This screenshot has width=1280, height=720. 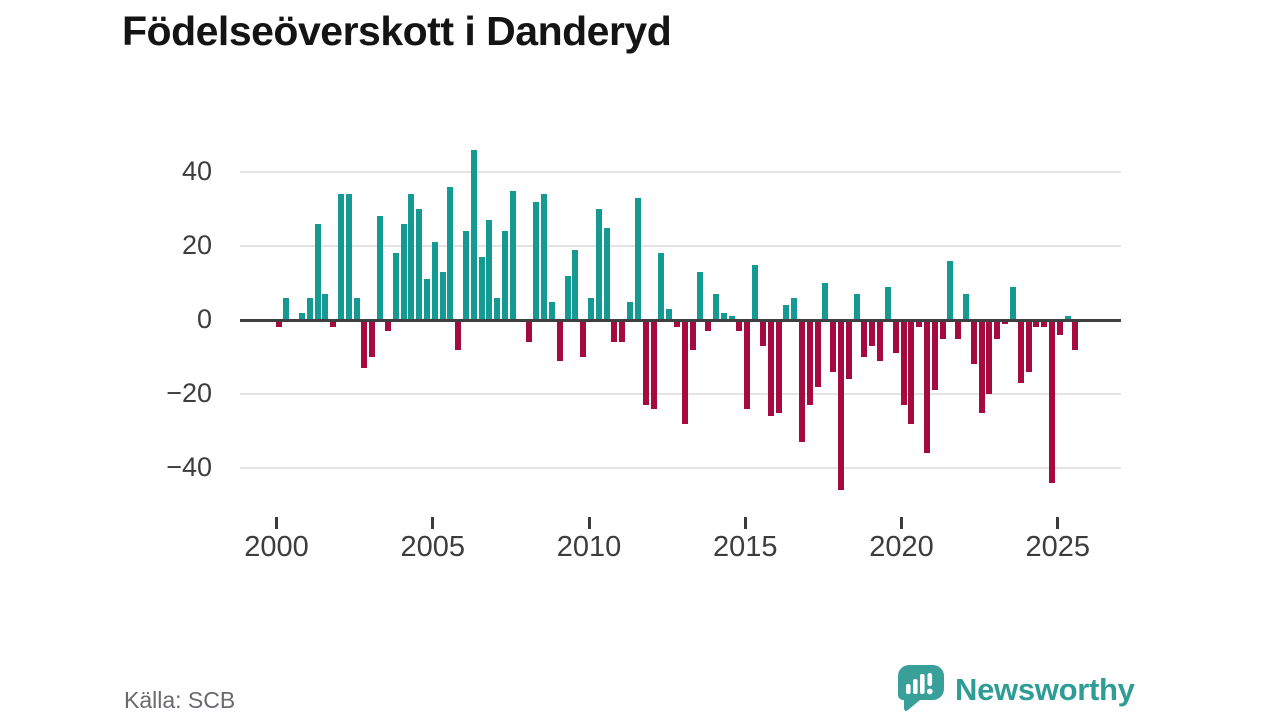 What do you see at coordinates (387, 326) in the screenshot?
I see `bar-2003-q3` at bounding box center [387, 326].